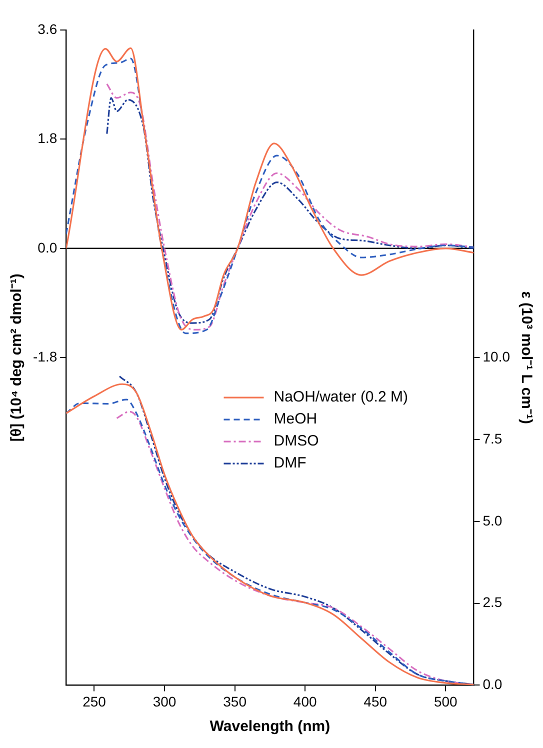 Image resolution: width=543 pixels, height=748 pixels. I want to click on x-tick-label: 350, so click(235, 701).